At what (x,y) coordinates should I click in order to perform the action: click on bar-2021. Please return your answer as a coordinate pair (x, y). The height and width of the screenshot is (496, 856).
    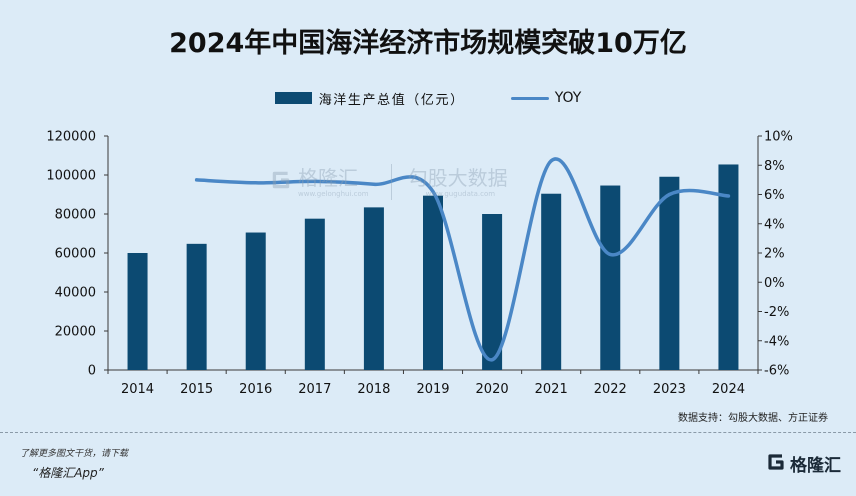
    Looking at the image, I should click on (551, 281).